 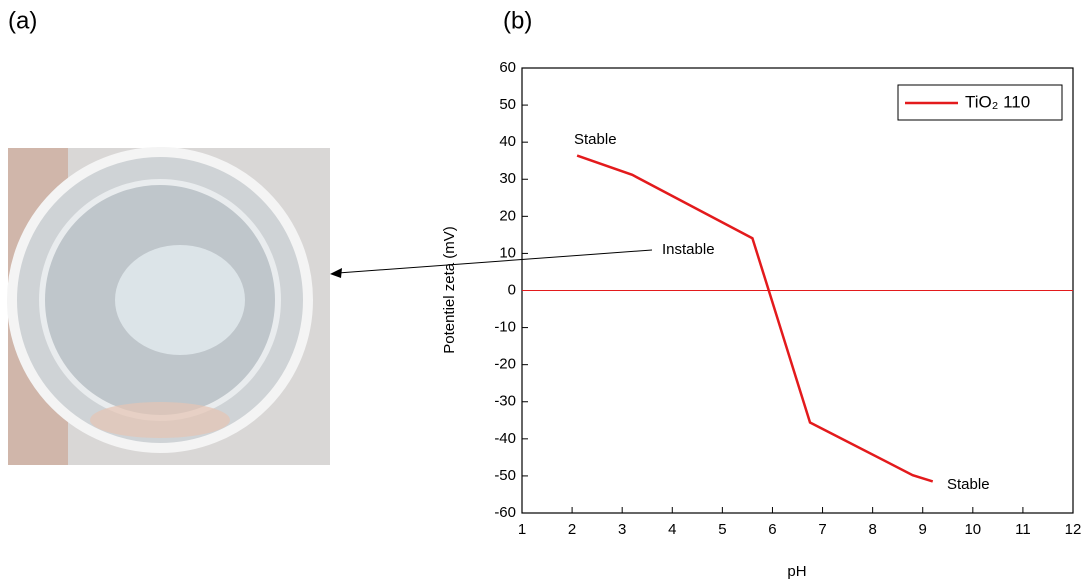 I want to click on x-tick-label: 1, so click(x=522, y=529).